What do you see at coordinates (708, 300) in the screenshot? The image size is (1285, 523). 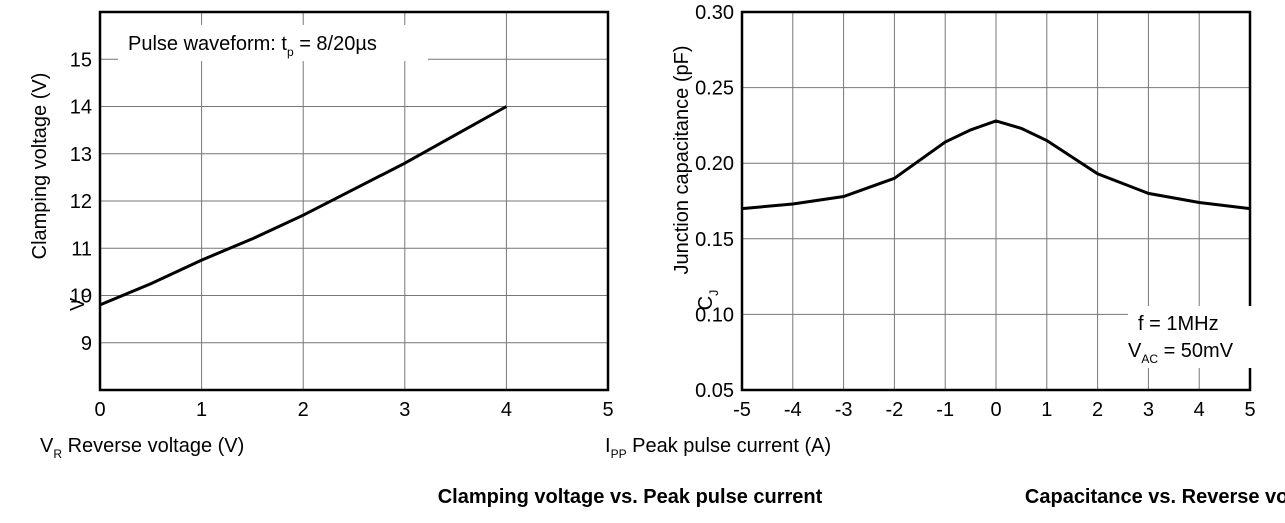 I see `capacitance-y-label-symbol: CJ` at bounding box center [708, 300].